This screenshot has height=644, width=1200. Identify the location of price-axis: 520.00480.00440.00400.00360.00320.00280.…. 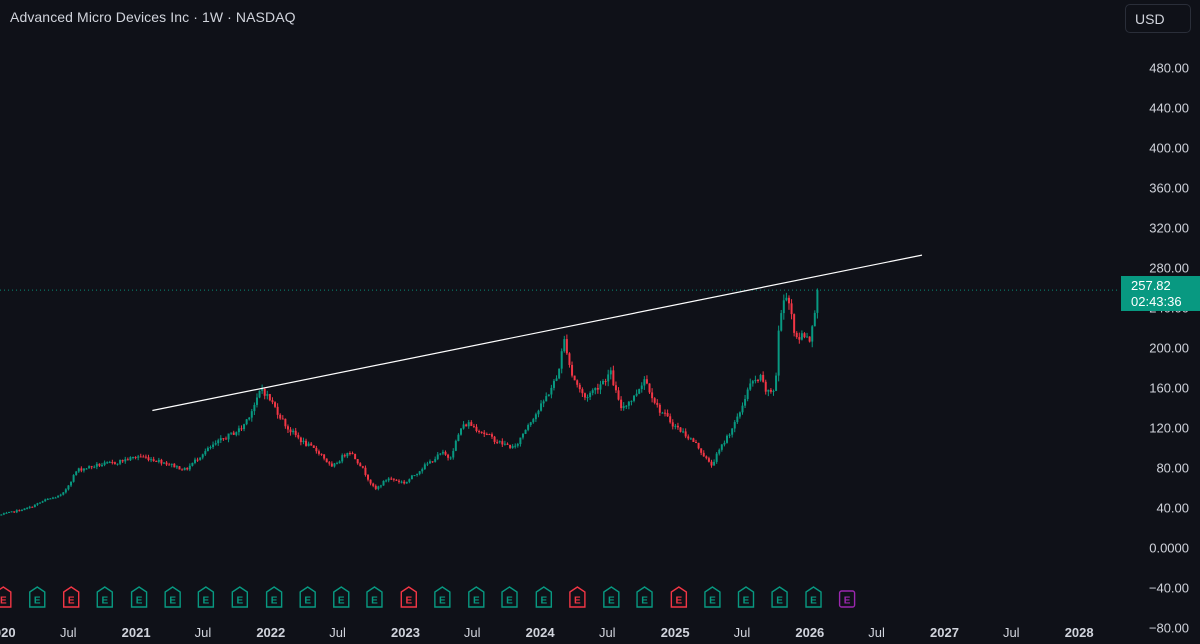
(1169, 328).